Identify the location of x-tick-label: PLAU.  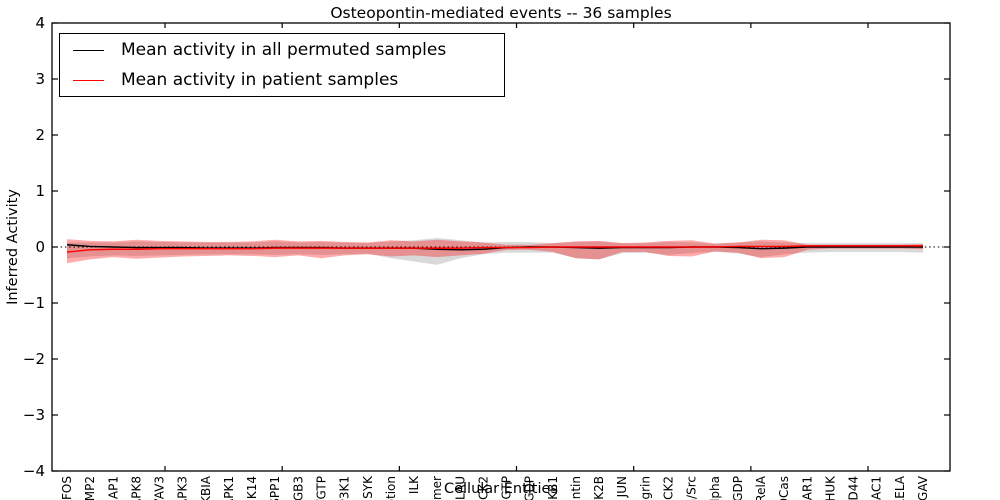
(460, 488).